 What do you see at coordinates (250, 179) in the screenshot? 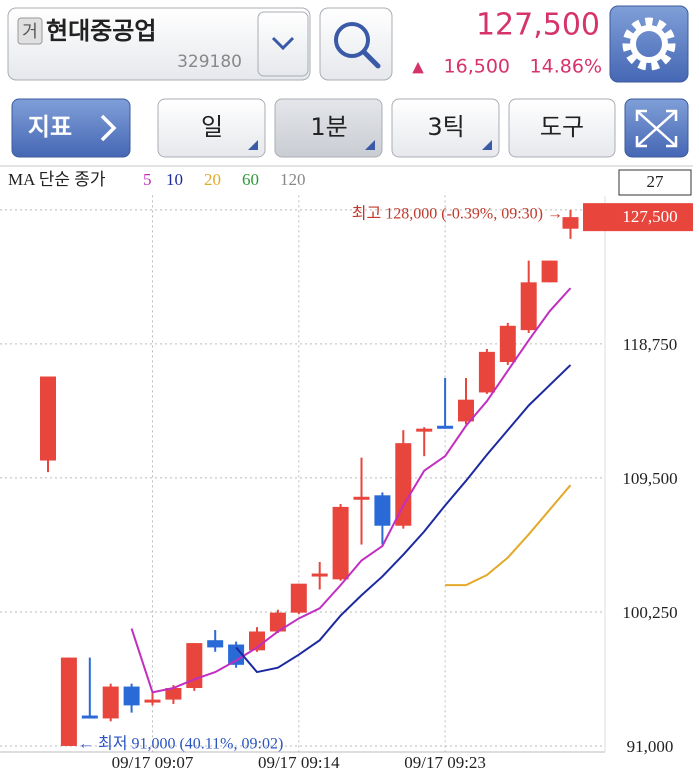
I see `legend-entry: 60` at bounding box center [250, 179].